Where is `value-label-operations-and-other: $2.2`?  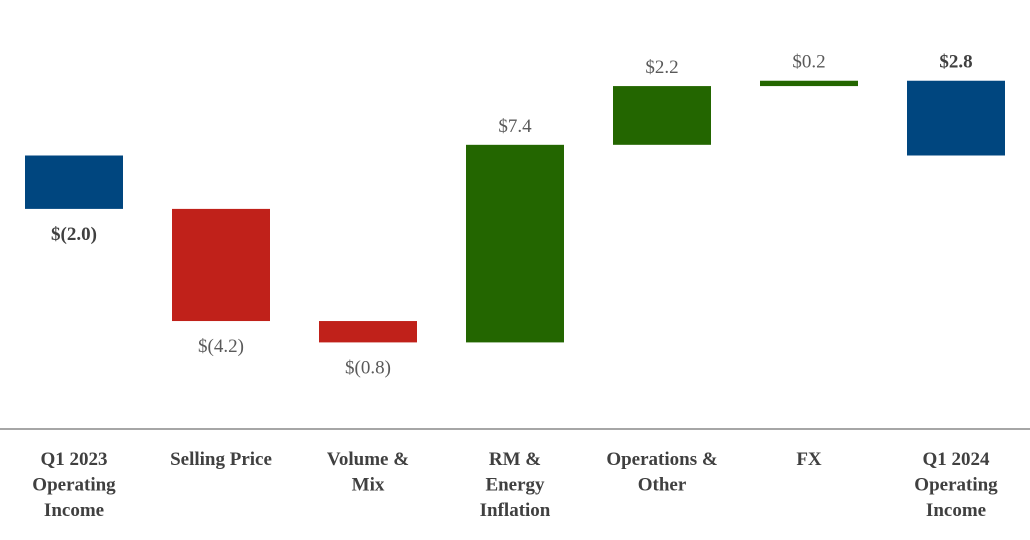
value-label-operations-and-other: $2.2 is located at coordinates (661, 67).